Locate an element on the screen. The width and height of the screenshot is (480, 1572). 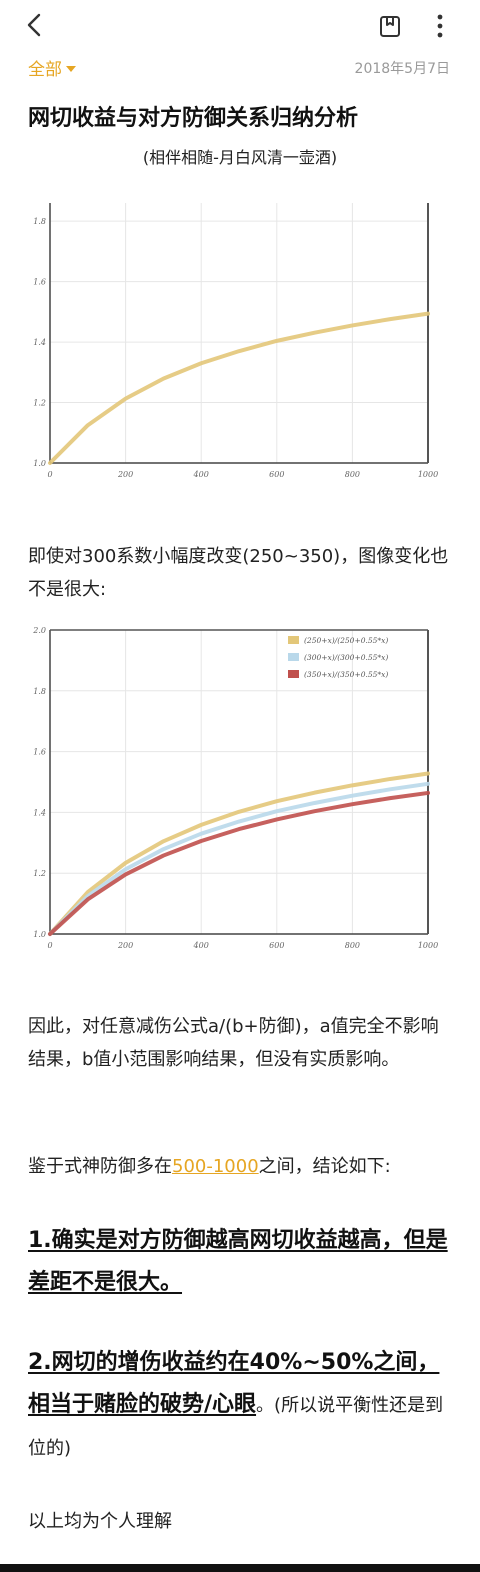
folder-selector: 全部 is located at coordinates (52, 67).